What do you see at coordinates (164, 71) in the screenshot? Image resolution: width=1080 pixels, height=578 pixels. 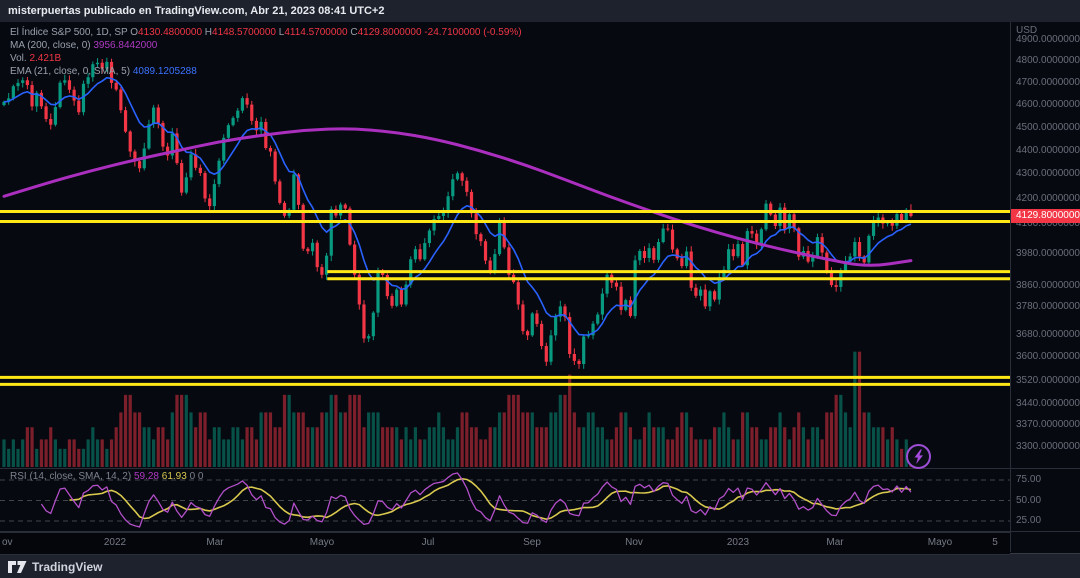 I see `ema-value: 4089.1205288` at bounding box center [164, 71].